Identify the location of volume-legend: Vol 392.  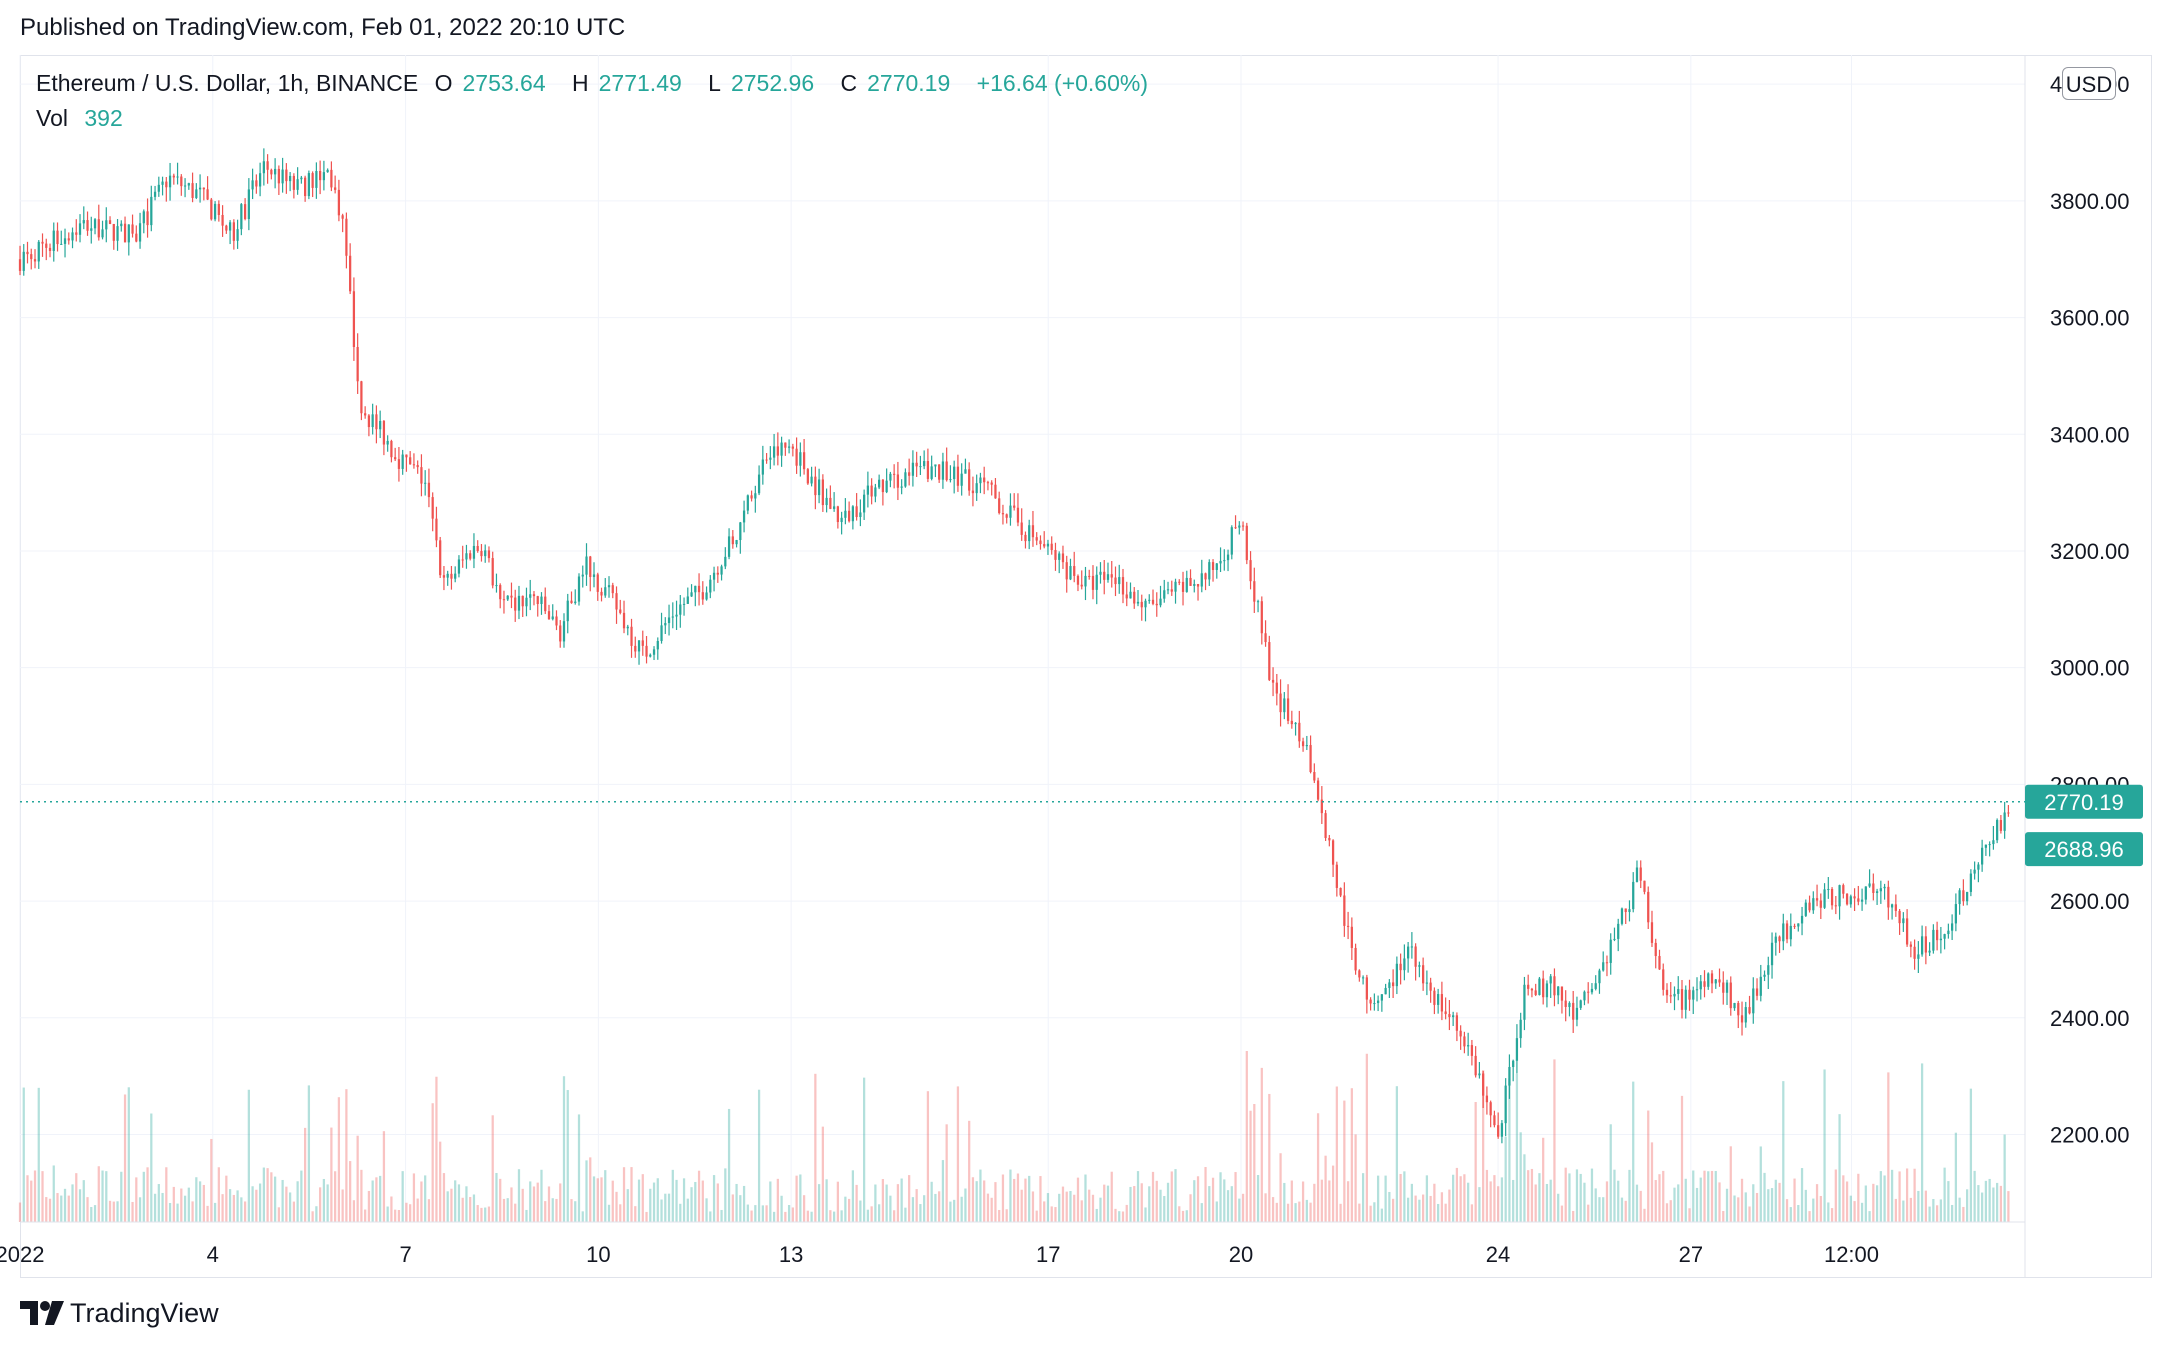
(79, 118).